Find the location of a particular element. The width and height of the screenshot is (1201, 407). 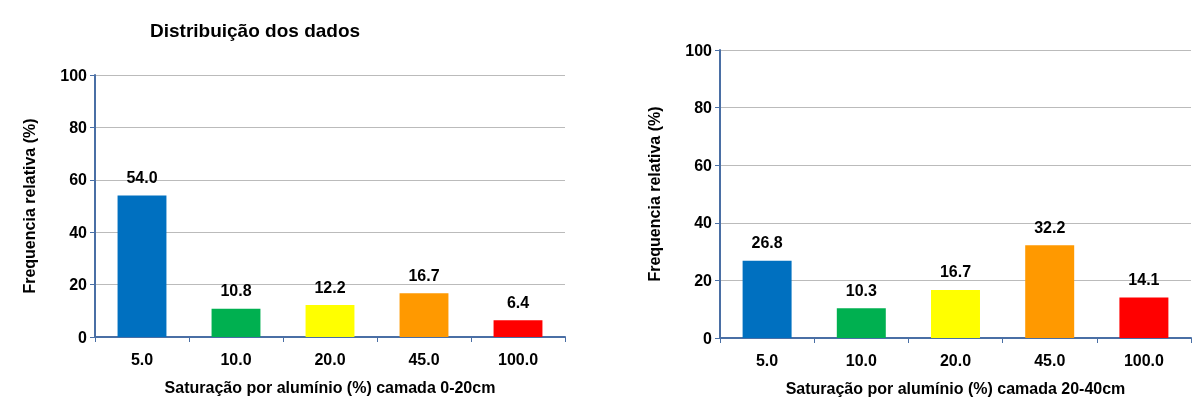

data-label: 10.8 is located at coordinates (236, 291).